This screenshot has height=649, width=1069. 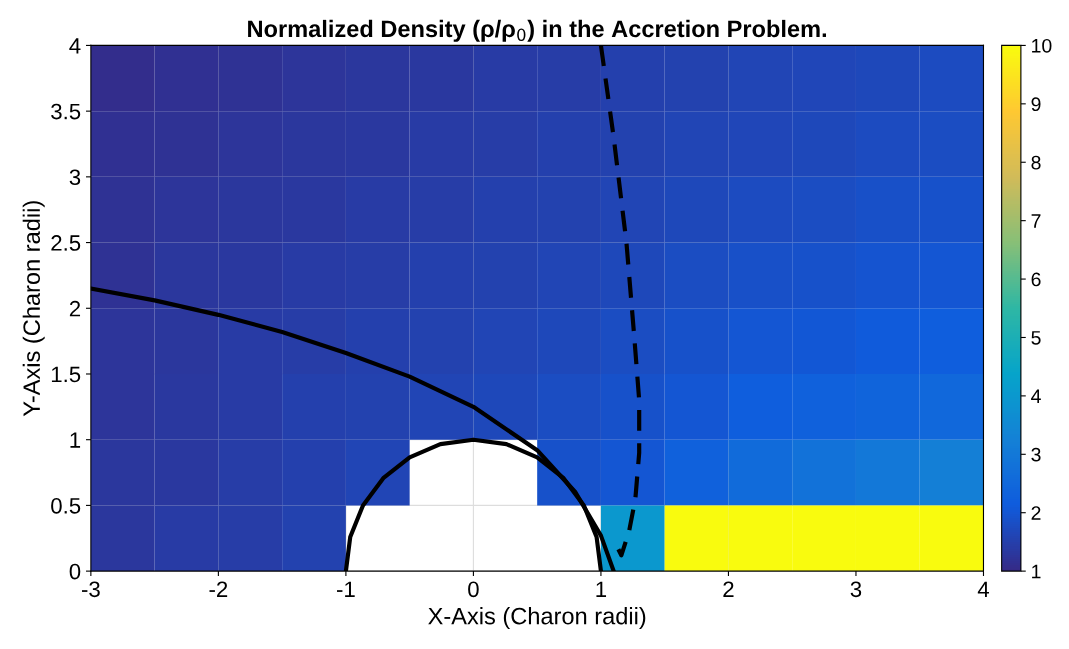 I want to click on y-tick-label: 3.5, so click(x=66, y=111).